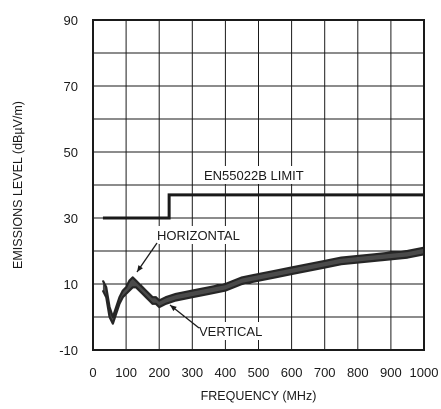 The width and height of the screenshot is (441, 409). I want to click on vertical-arrow-head, so click(173, 308).